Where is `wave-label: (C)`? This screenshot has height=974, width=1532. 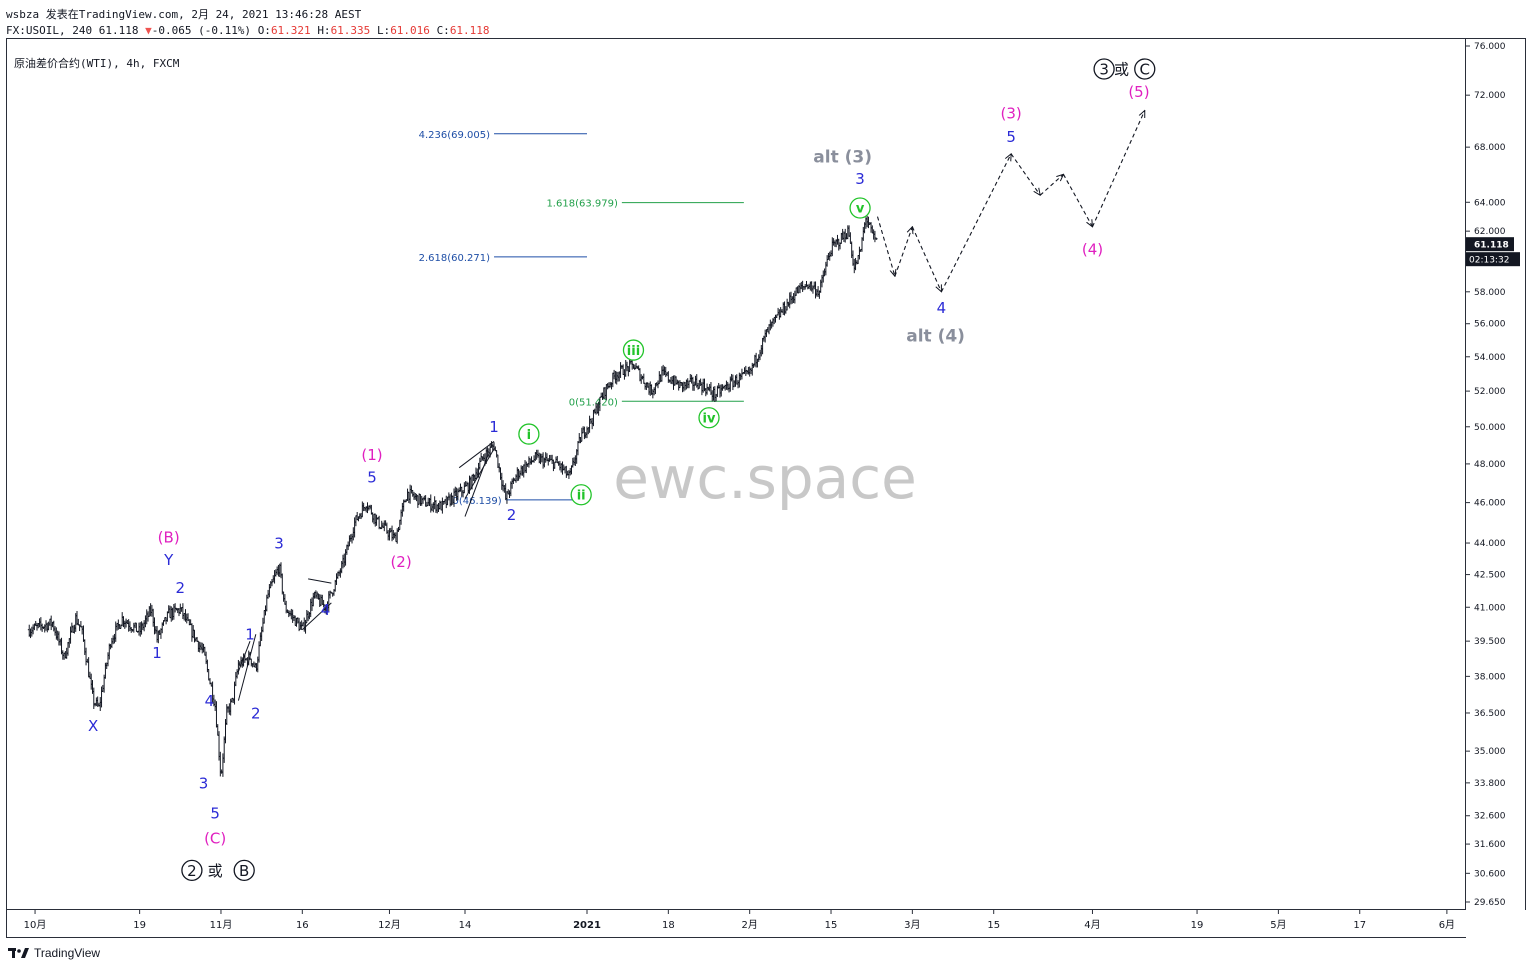
wave-label: (C) is located at coordinates (215, 839).